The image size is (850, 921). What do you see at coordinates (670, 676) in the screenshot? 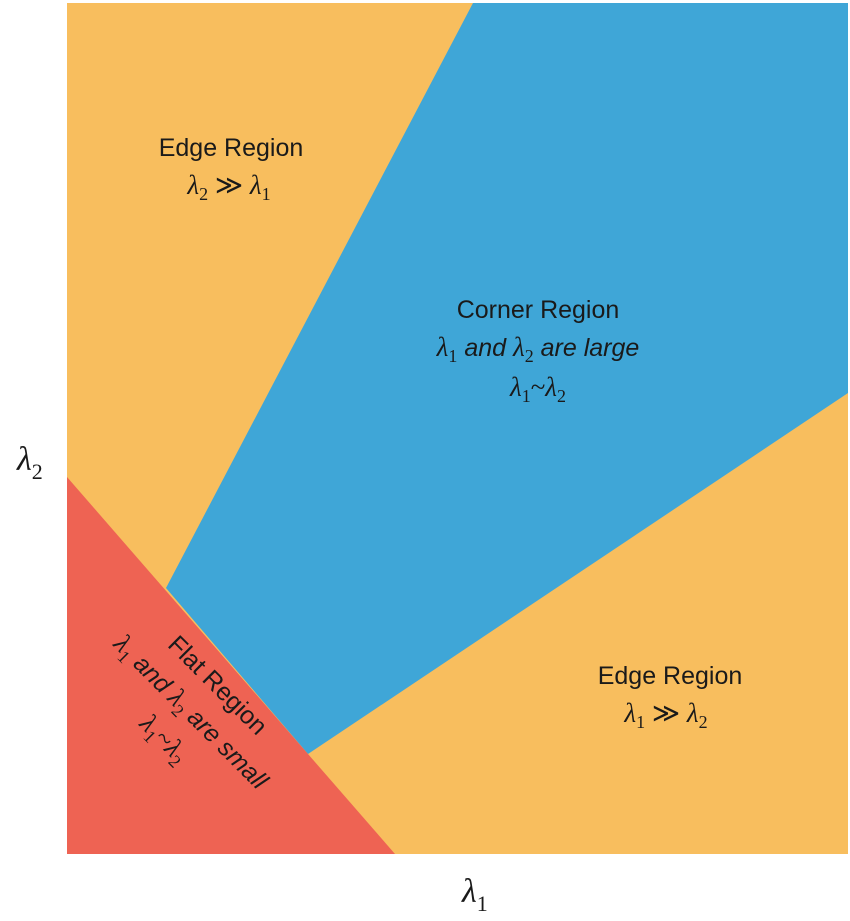
I see `edge-region-bottom-title: Edge Region` at bounding box center [670, 676].